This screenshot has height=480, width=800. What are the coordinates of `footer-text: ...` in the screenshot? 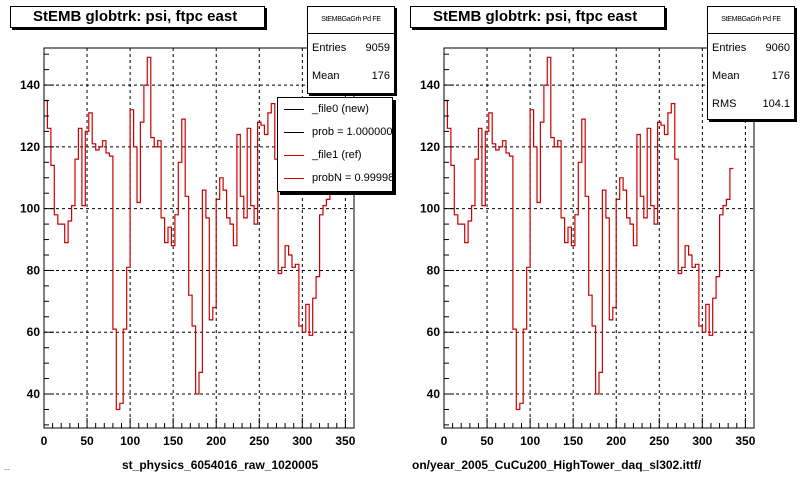 It's located at (7, 468).